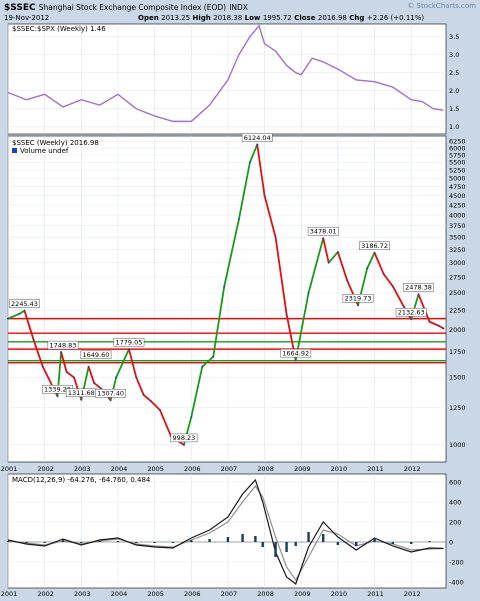 This screenshot has height=601, width=480. I want to click on y-tick-label: 1500, so click(457, 378).